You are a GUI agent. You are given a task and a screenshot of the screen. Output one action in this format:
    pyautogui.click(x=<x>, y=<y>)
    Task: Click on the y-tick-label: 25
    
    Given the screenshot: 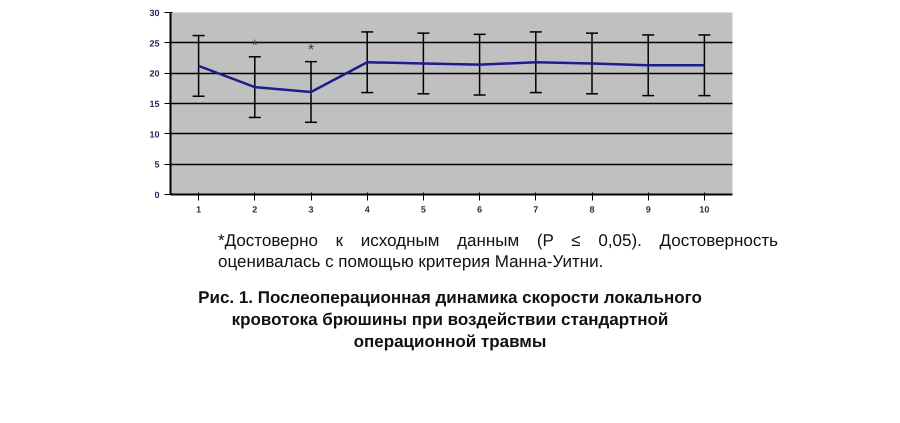 What is the action you would take?
    pyautogui.click(x=154, y=43)
    